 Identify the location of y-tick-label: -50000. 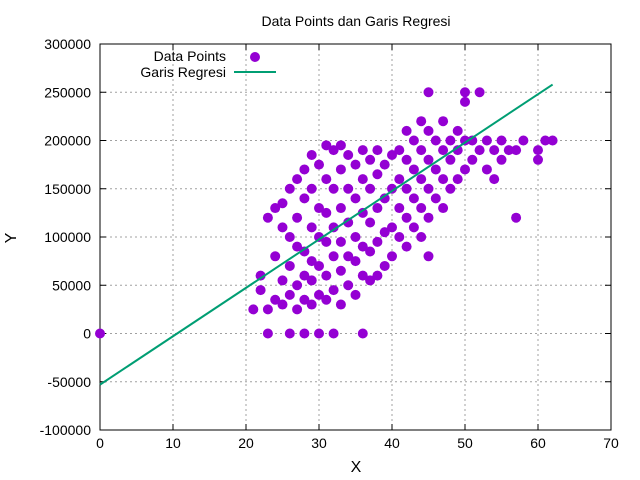
(69, 382).